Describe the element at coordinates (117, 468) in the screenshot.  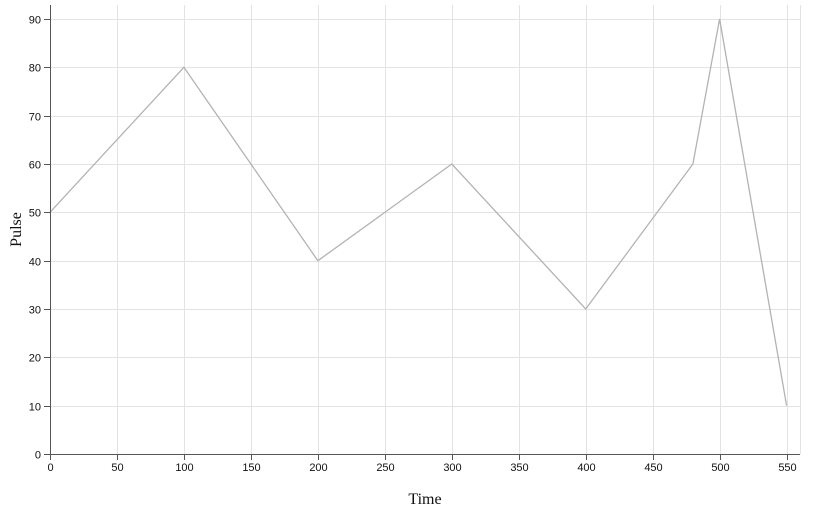
I see `x-tick-label-50: 50` at that location.